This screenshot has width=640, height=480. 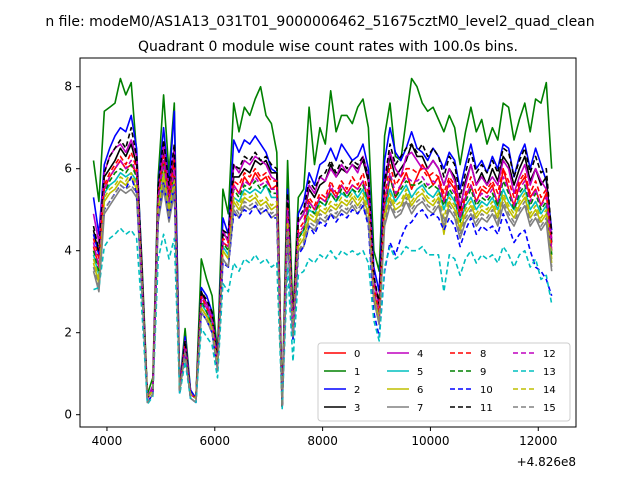 I want to click on legend-box, so click(x=444, y=382).